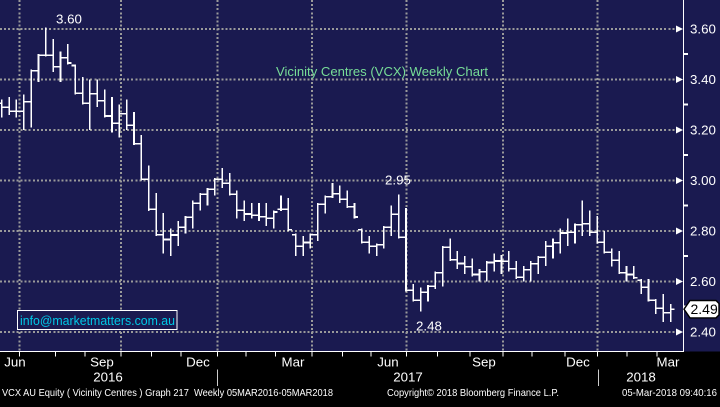  I want to click on svg-text: 2.60, so click(703, 281).